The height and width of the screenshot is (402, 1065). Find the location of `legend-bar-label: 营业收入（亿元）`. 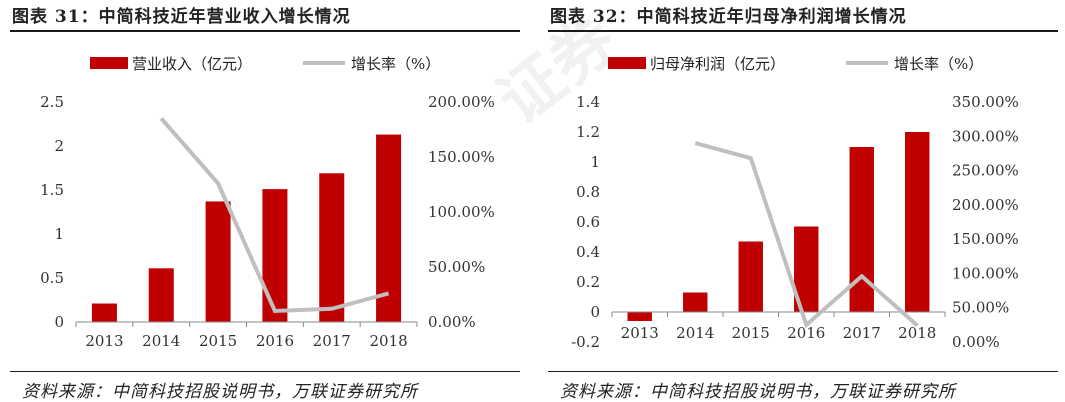

legend-bar-label: 营业收入（亿元） is located at coordinates (192, 64).